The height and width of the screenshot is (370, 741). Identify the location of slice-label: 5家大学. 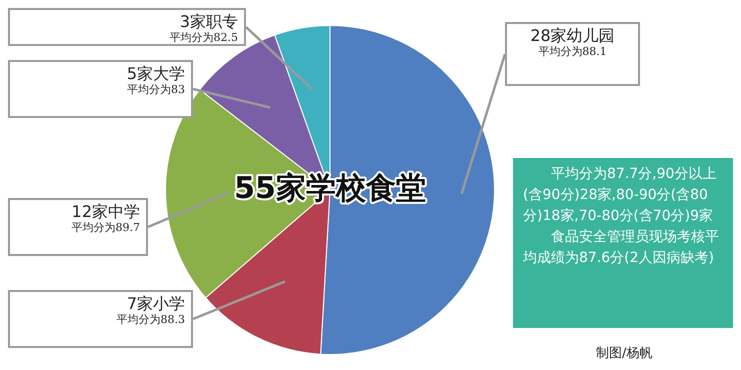
(155, 73).